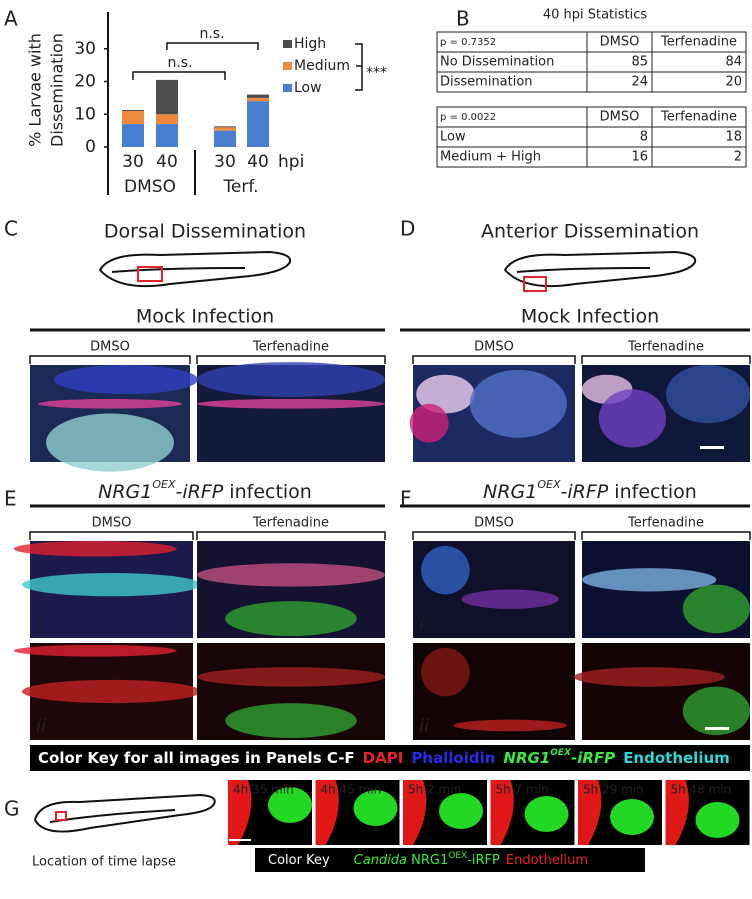 This screenshot has width=752, height=899. Describe the element at coordinates (406, 499) in the screenshot. I see `panel-label: F` at that location.